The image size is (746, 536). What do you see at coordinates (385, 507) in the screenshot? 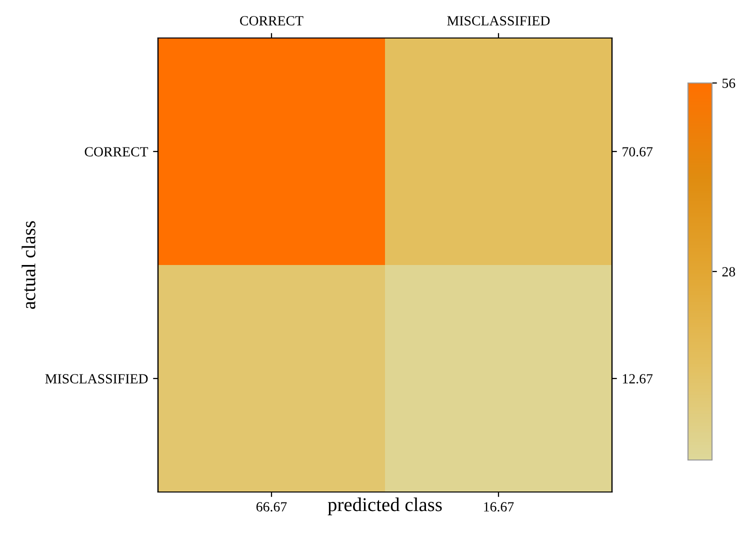
I see `x-axis-title: predicted class` at bounding box center [385, 507].